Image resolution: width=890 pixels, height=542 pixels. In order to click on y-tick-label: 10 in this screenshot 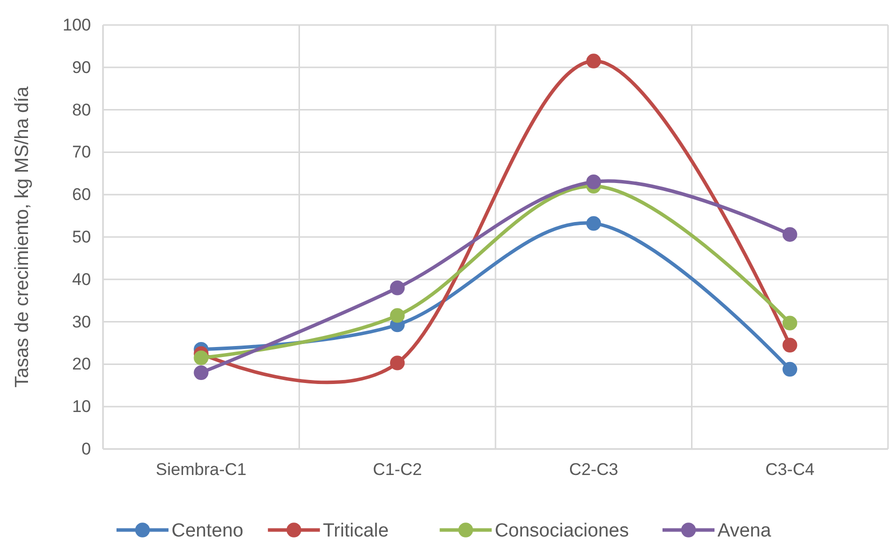, I will do `click(81, 406)`.